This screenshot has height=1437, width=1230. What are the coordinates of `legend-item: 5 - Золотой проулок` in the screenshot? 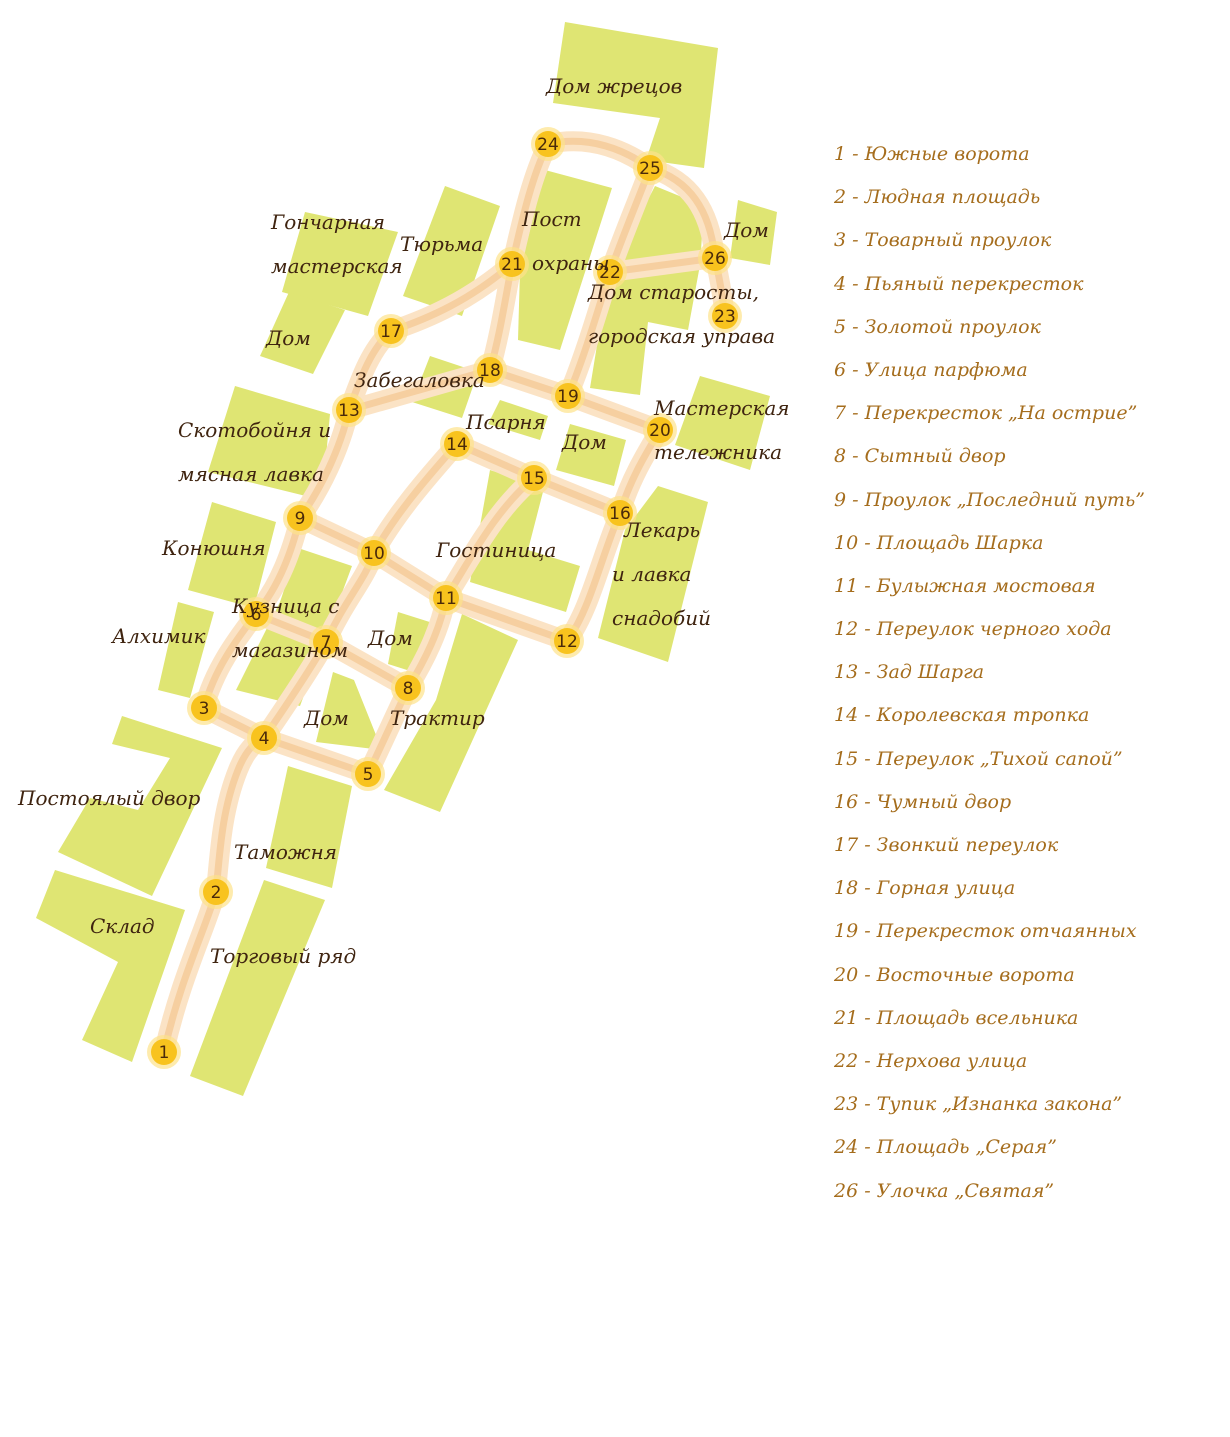 It's located at (937, 326).